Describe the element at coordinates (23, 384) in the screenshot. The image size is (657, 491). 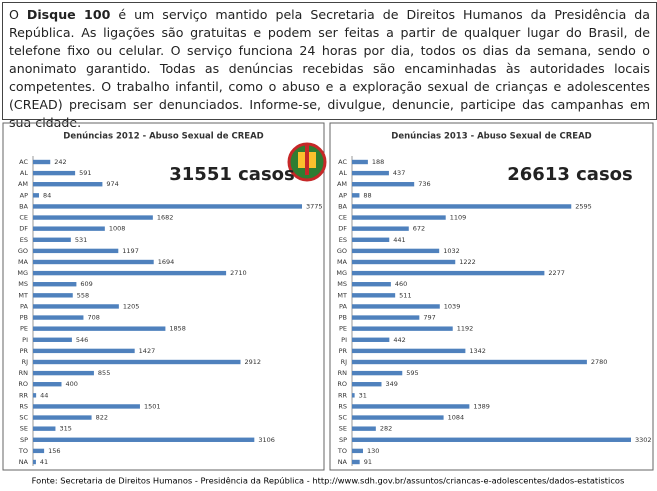
I see `category-label: RO` at that location.